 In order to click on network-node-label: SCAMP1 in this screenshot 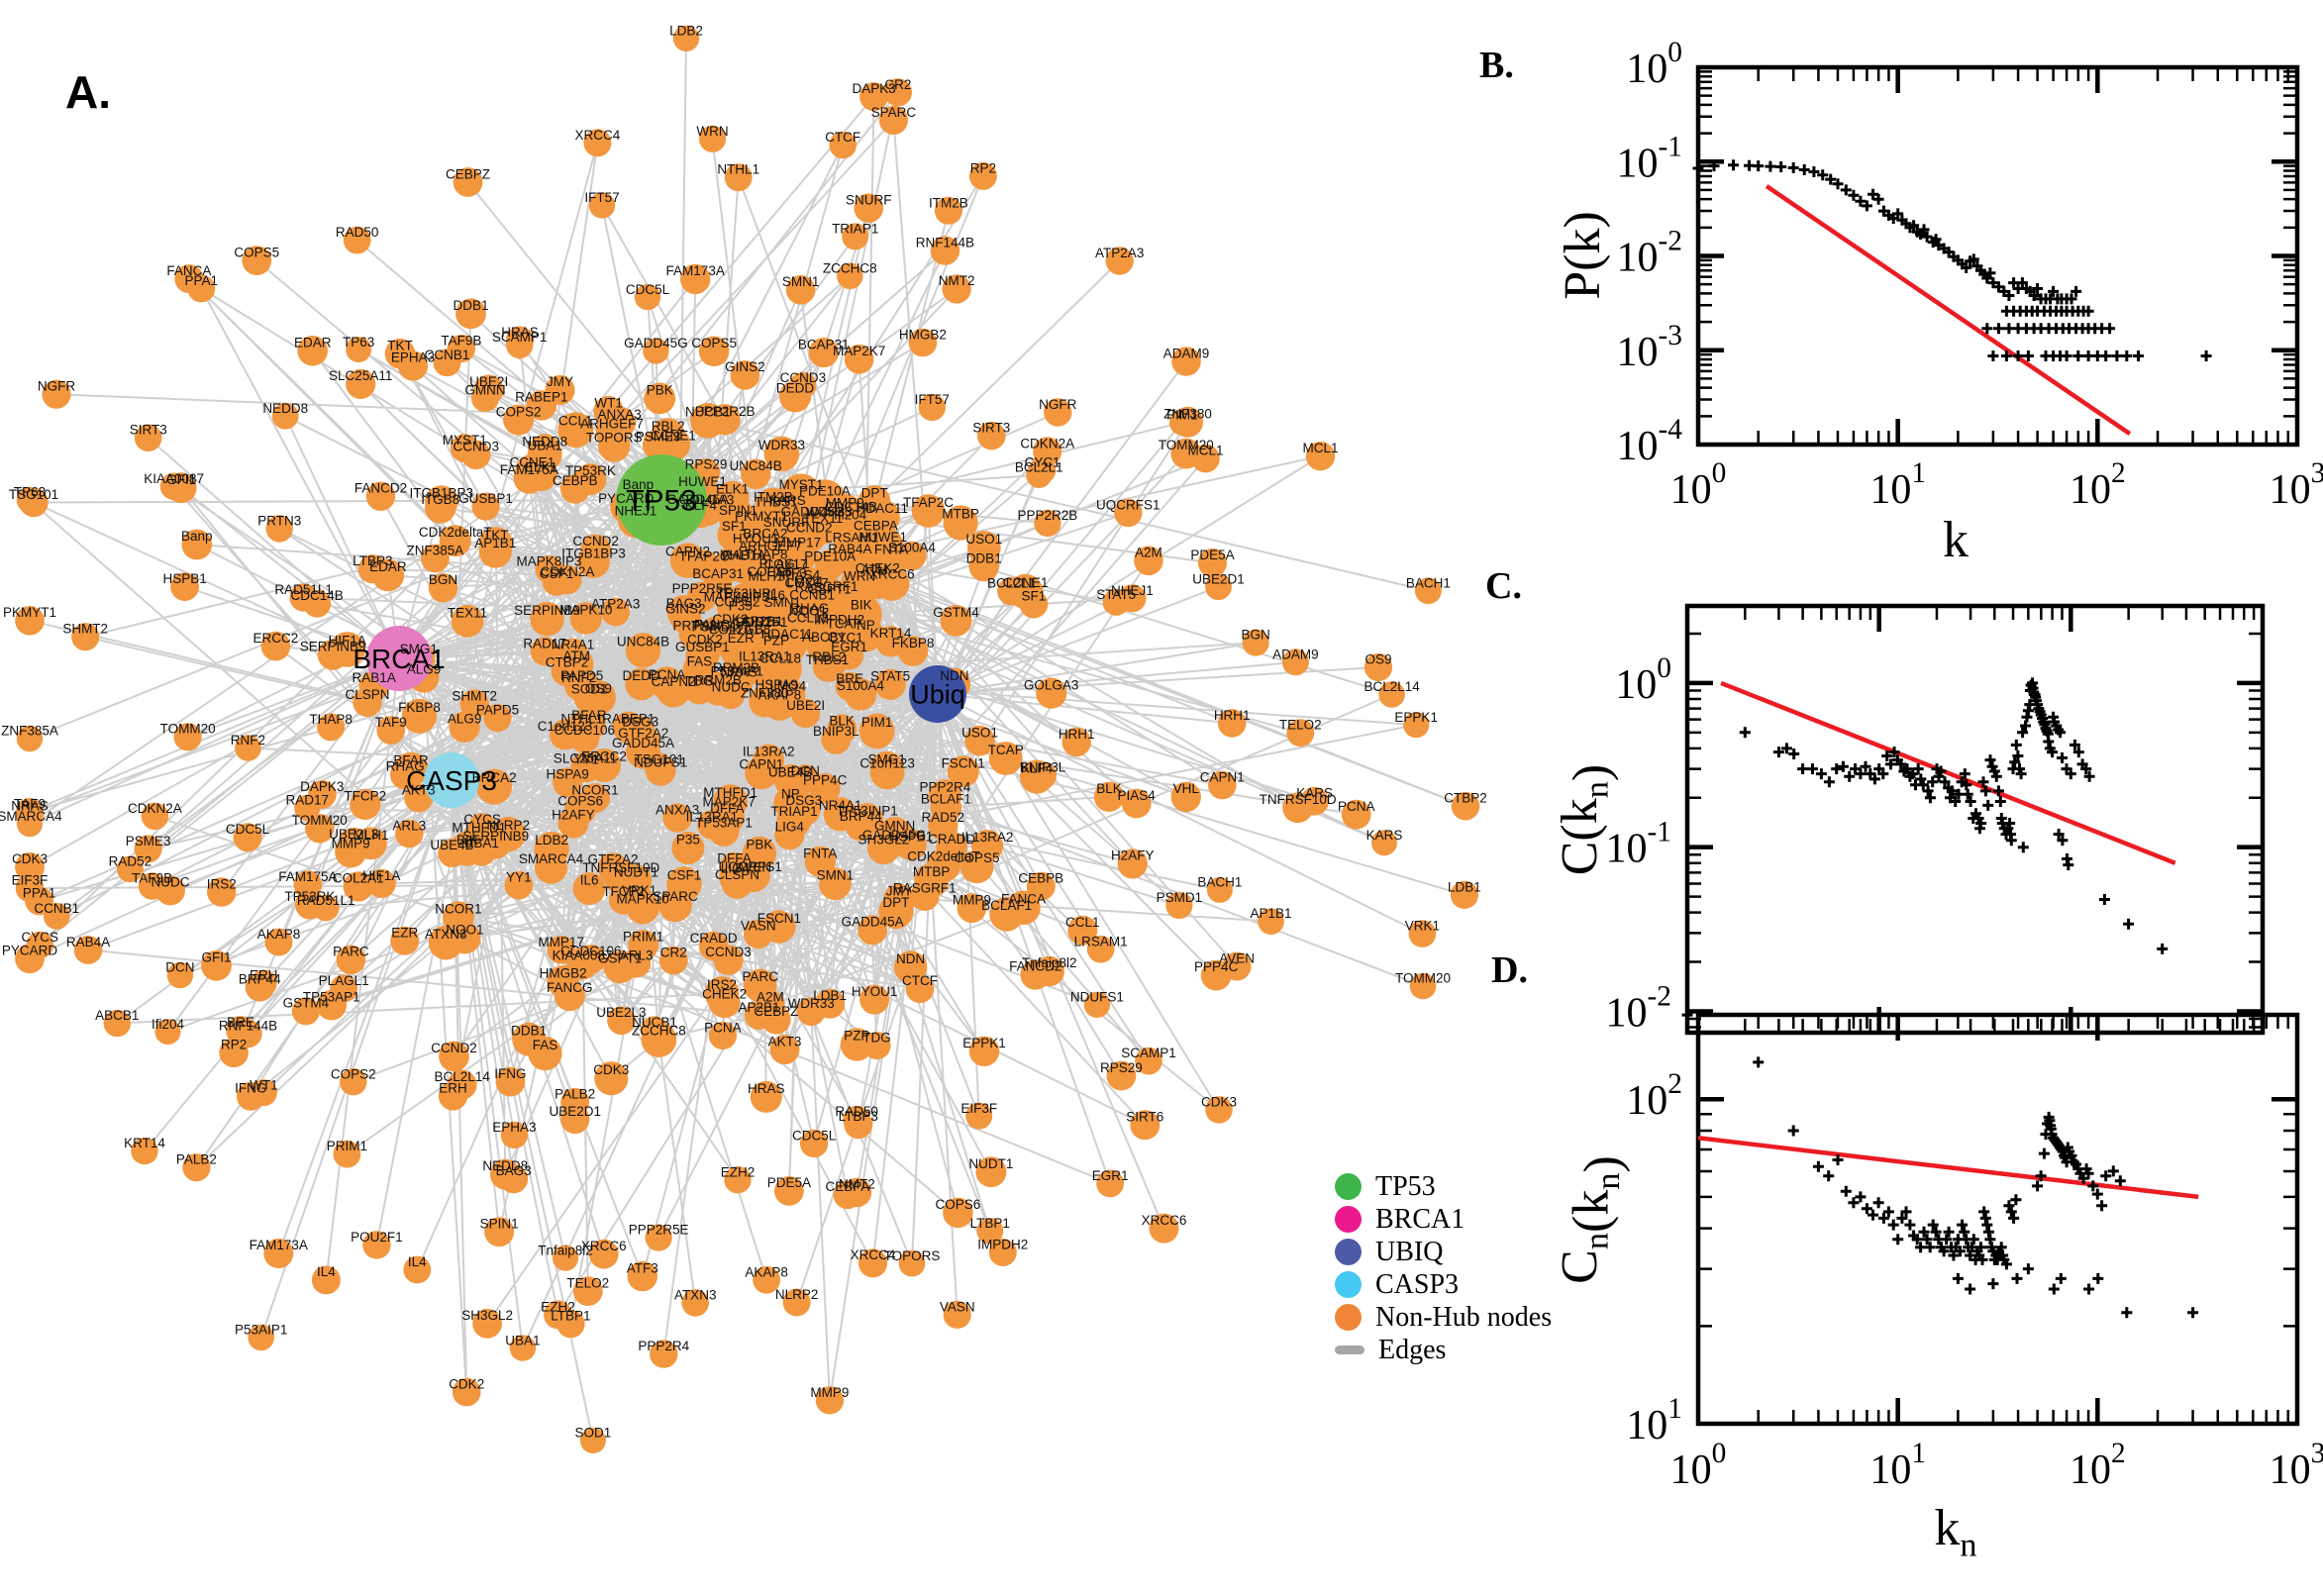, I will do `click(1149, 1053)`.